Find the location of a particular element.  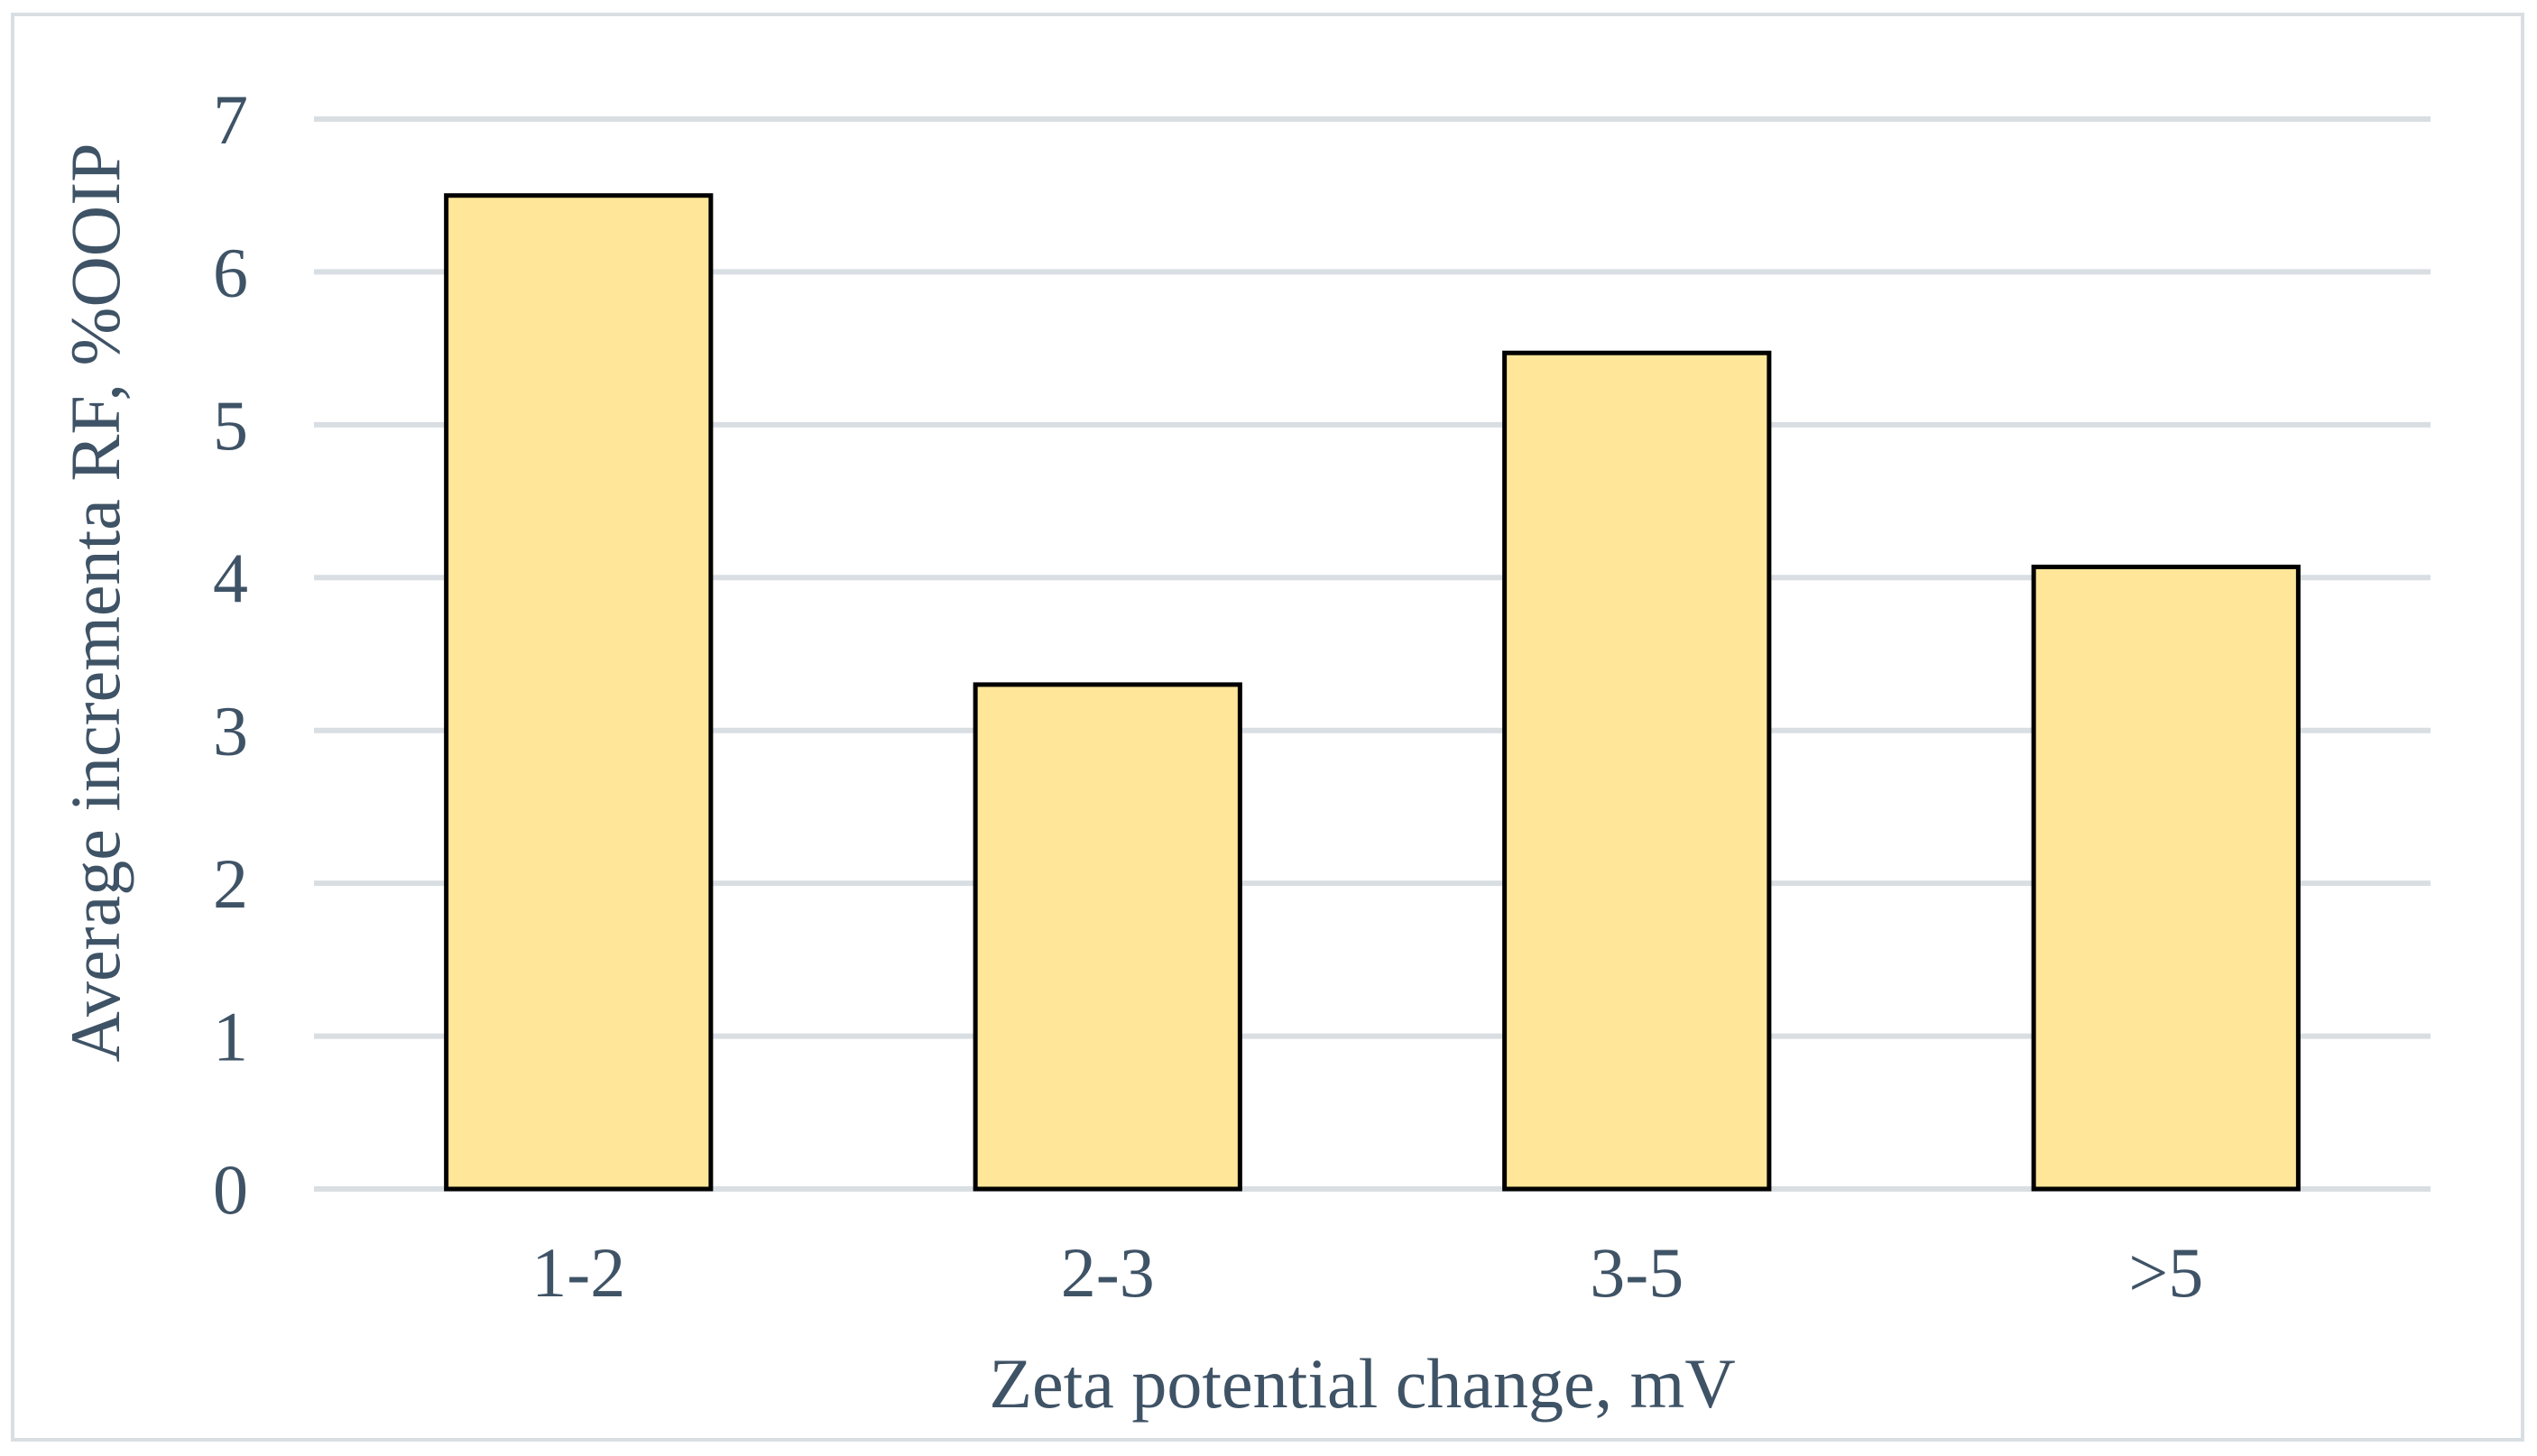

y-axis-ticks: 0 1 2 3 4 5 6 7 is located at coordinates (231, 654).